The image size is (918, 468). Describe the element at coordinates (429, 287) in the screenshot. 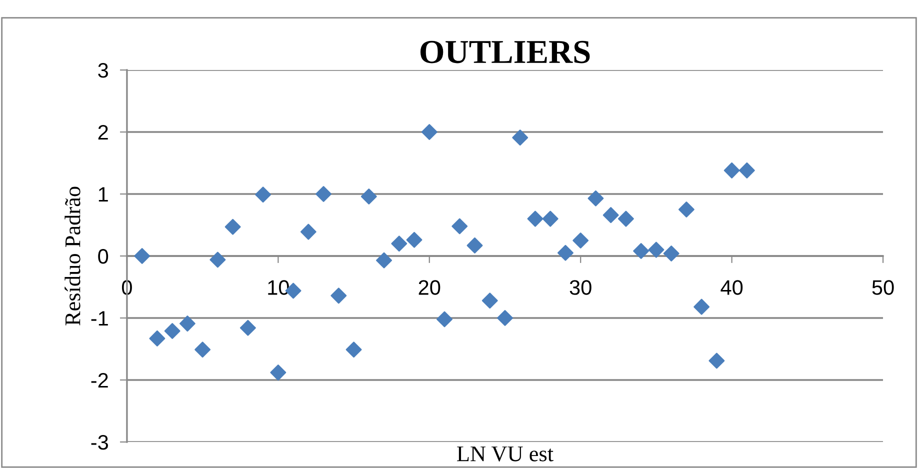

I see `x-tick-label: 20` at that location.